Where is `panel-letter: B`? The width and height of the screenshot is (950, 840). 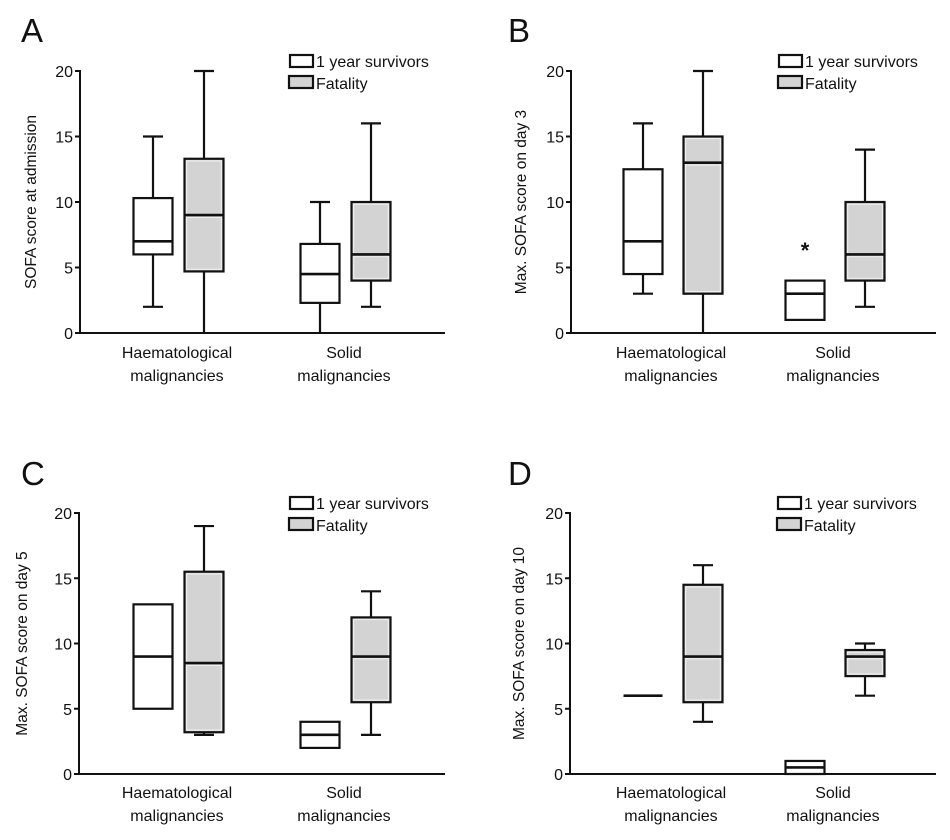
panel-letter: B is located at coordinates (519, 30).